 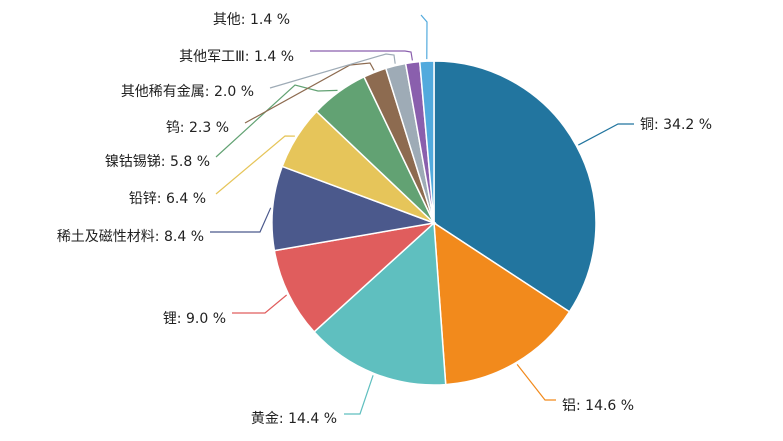 I want to click on slice-label: 锂: 9.0 %, so click(x=194, y=319).